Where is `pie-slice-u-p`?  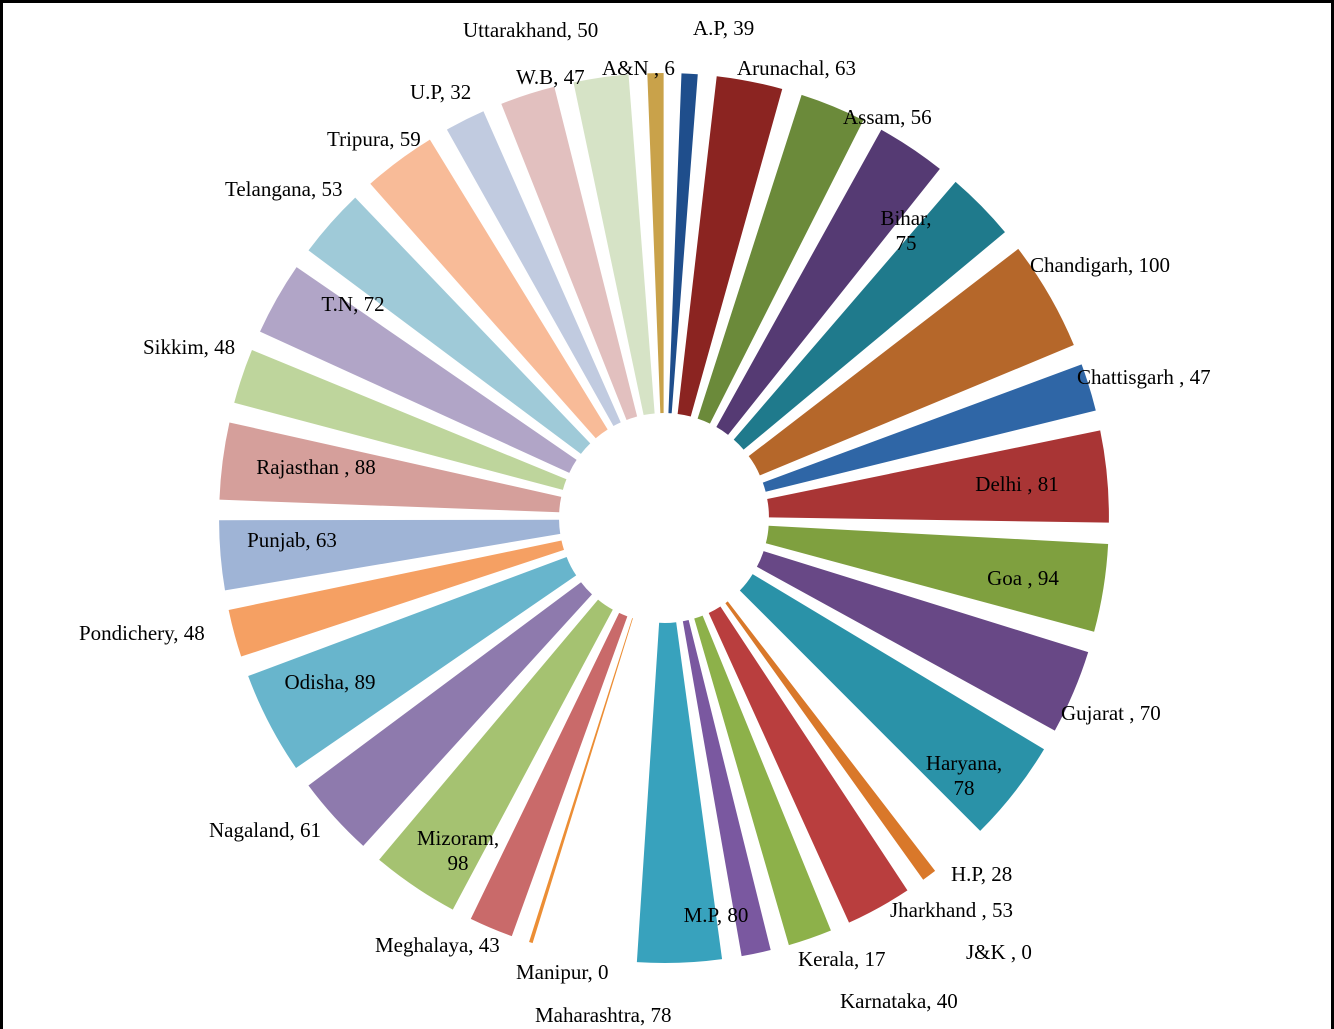 pie-slice-u-p is located at coordinates (489, 289).